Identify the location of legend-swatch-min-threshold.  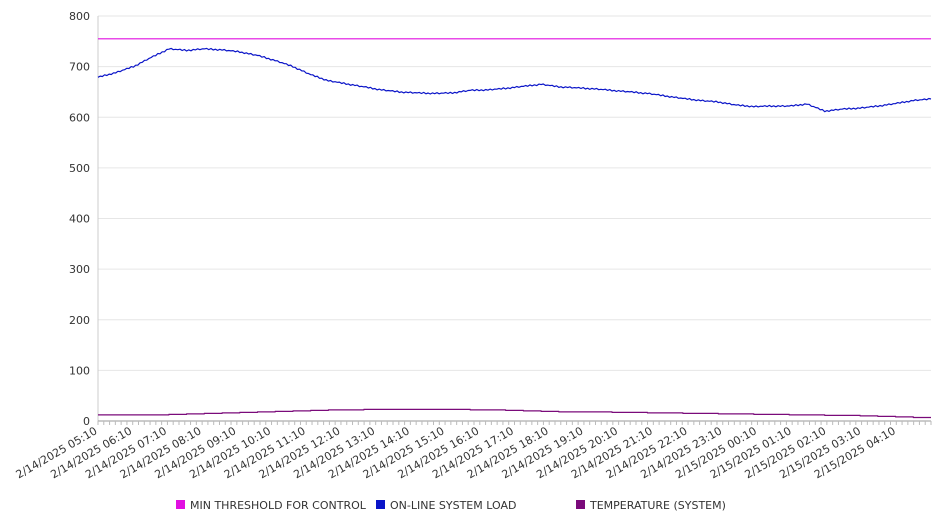
(180, 504).